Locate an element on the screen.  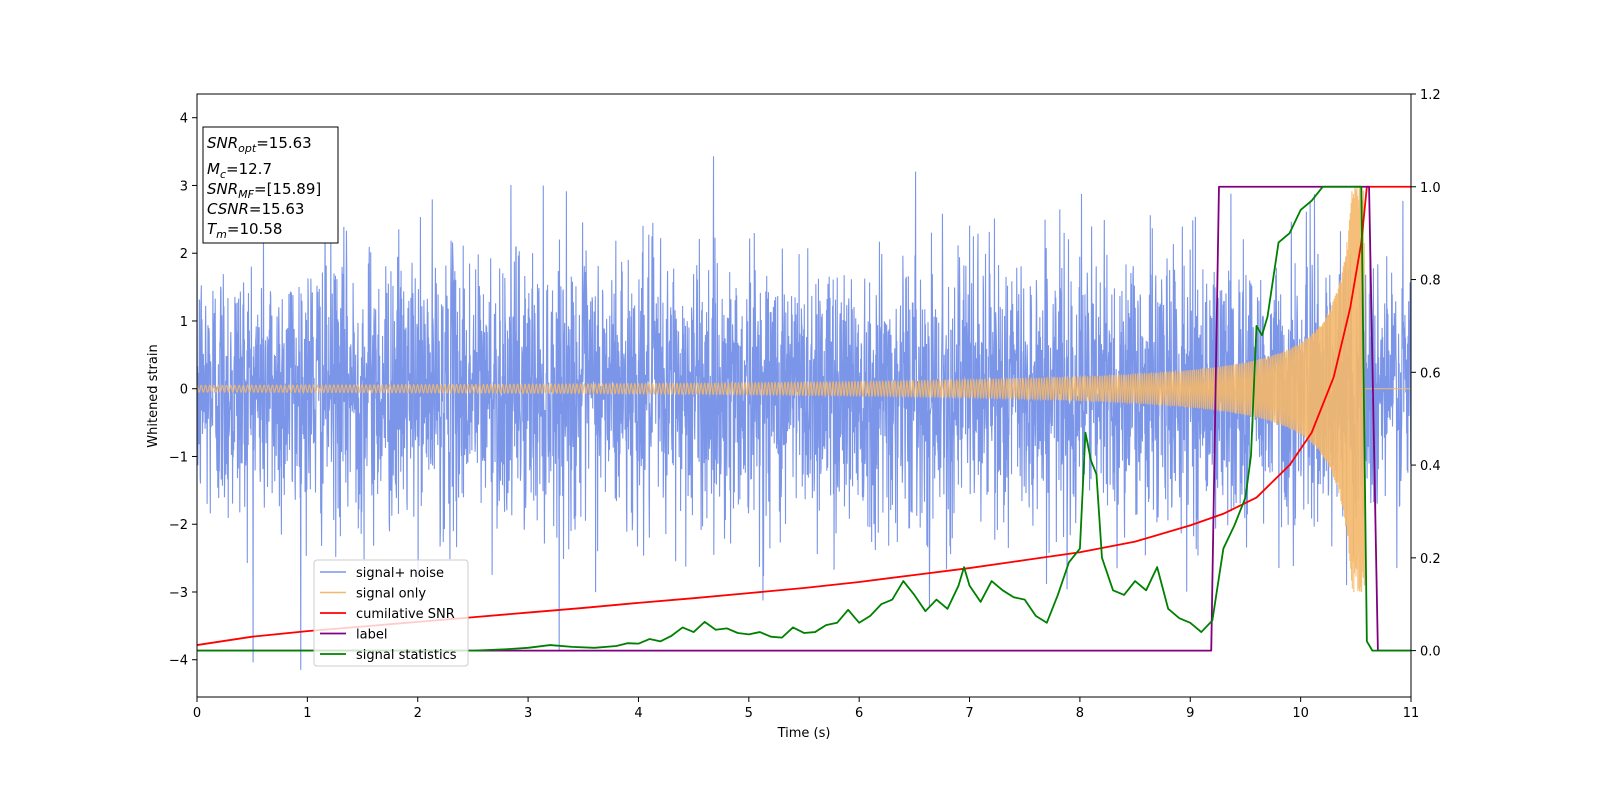
info-line: CSNR=15.63 is located at coordinates (255, 209).